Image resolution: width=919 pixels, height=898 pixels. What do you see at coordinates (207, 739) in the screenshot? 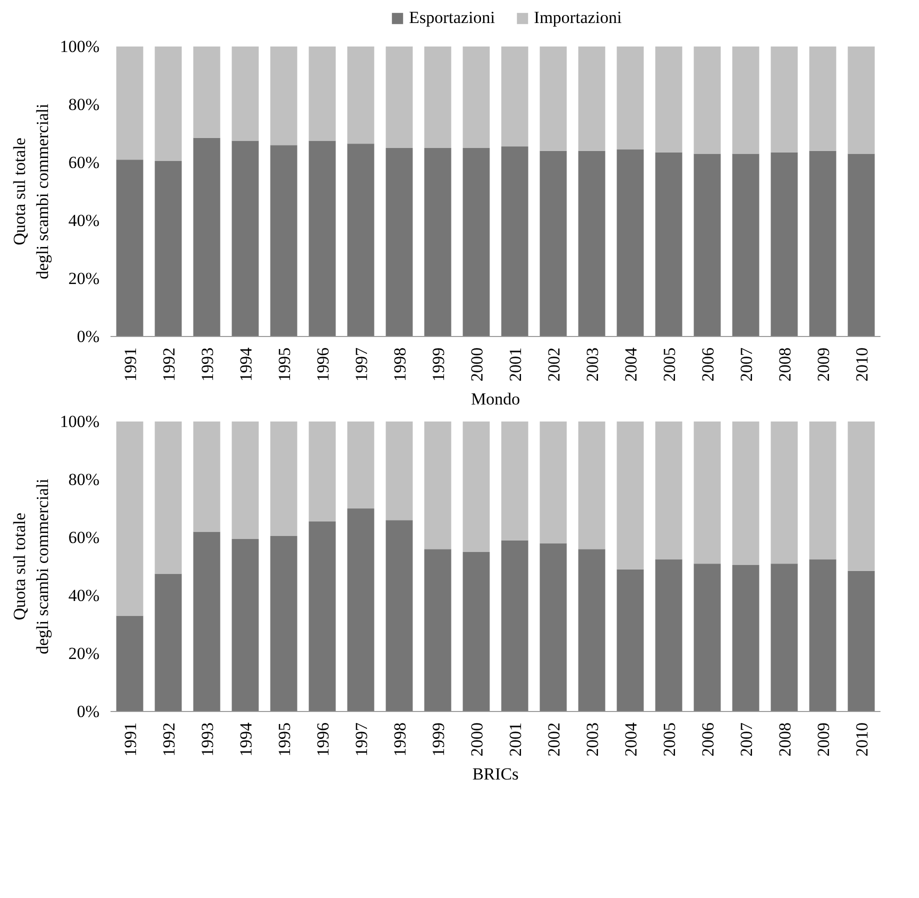
I see `x-tick-label: 1993` at bounding box center [207, 739].